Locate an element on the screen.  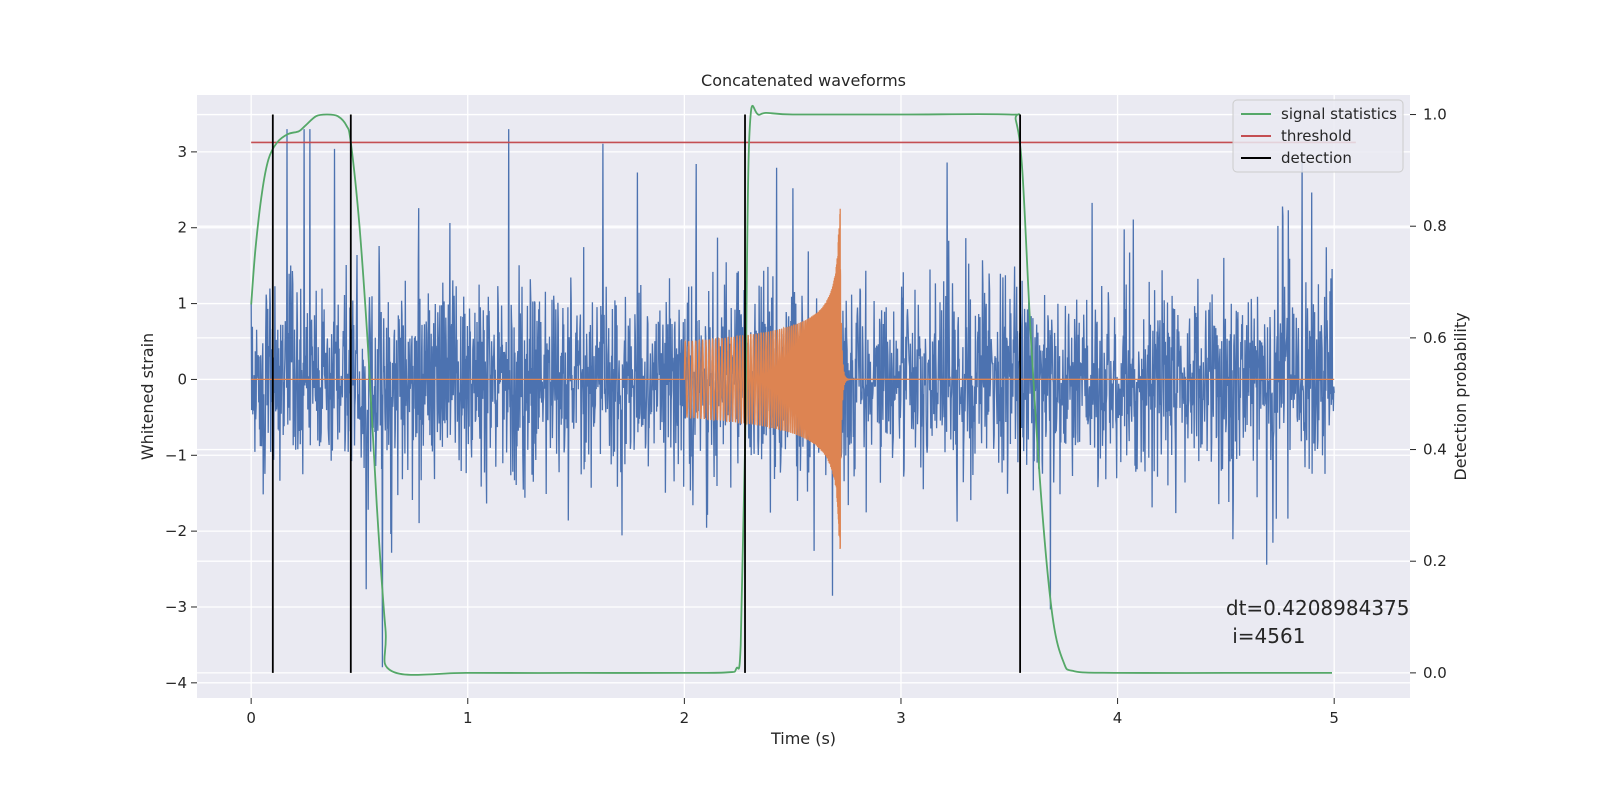
legend-label: signal statistics is located at coordinates (1339, 114).